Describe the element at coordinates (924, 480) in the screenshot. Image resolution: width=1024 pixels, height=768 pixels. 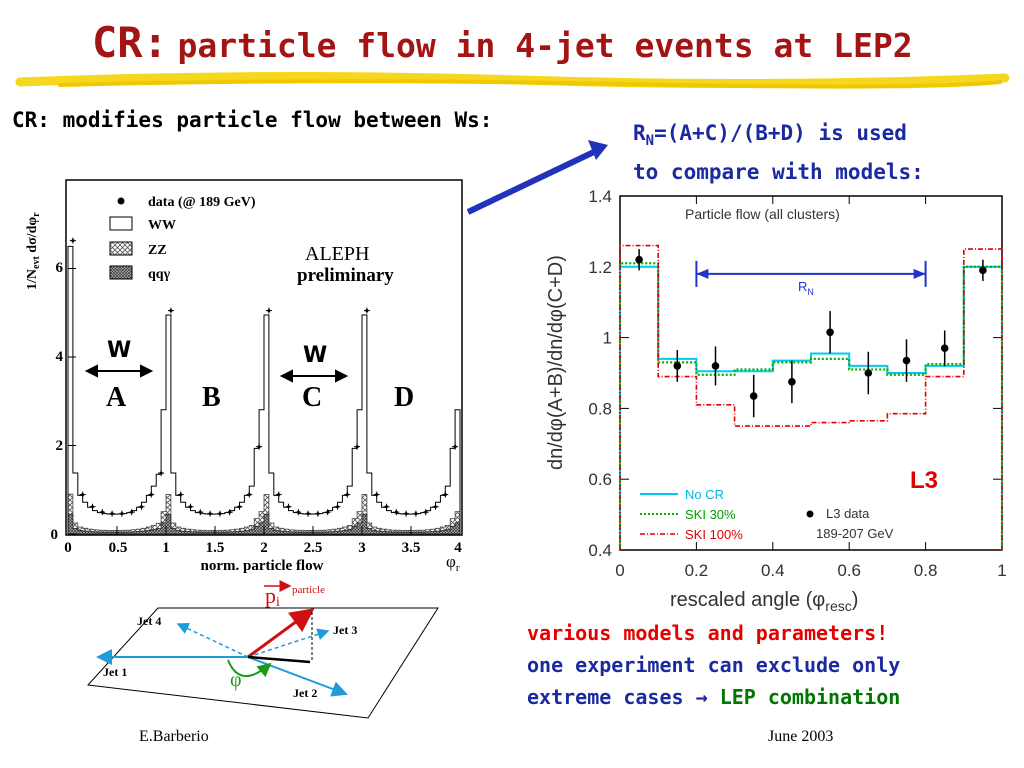
I see `l3-experiment: L3` at that location.